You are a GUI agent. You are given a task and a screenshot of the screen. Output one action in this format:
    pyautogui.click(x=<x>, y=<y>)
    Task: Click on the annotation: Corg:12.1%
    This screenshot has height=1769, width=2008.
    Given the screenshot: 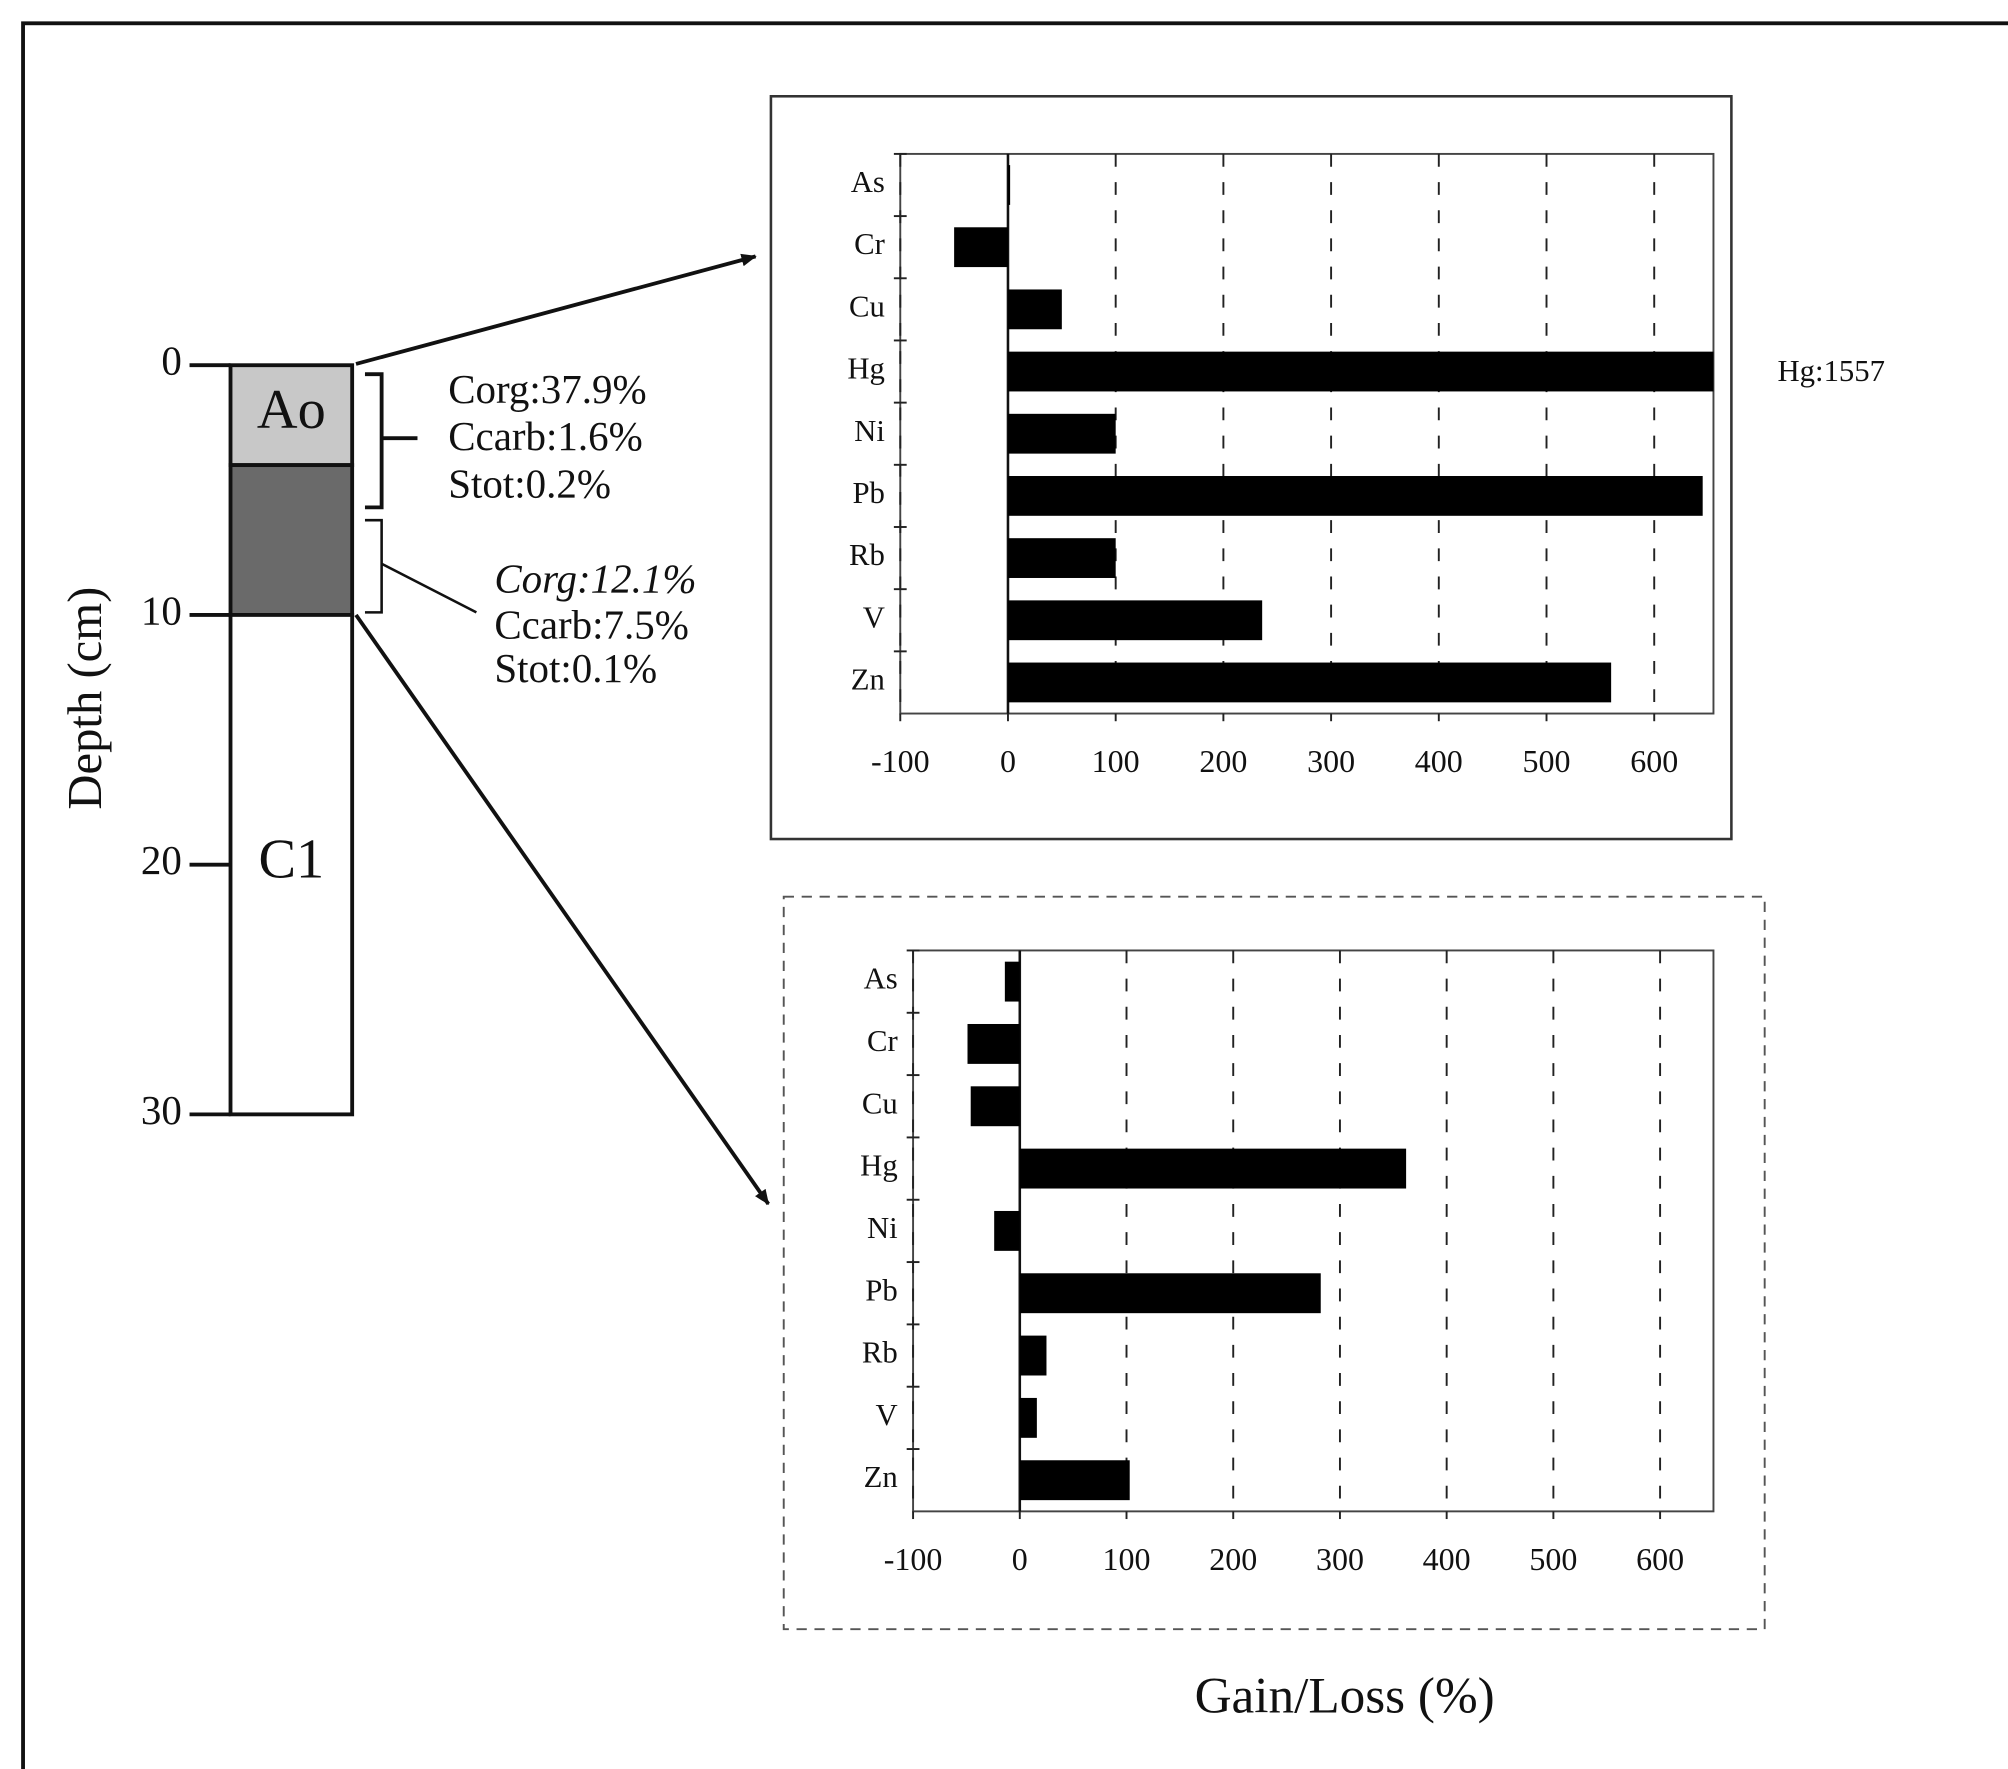 What is the action you would take?
    pyautogui.click(x=595, y=578)
    